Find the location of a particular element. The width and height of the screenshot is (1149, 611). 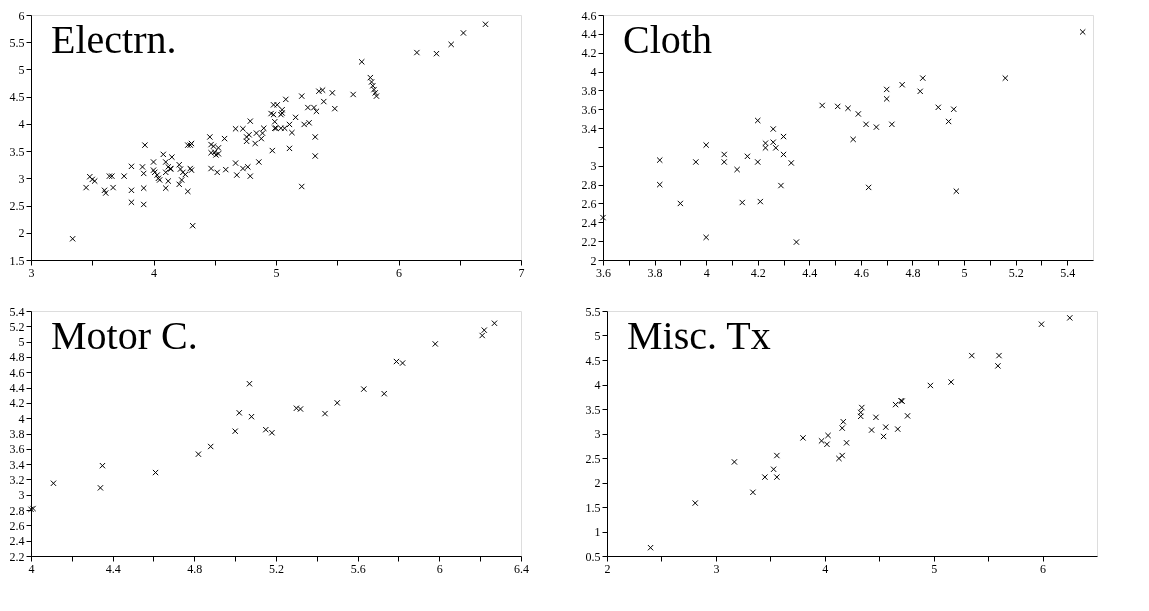

y-tick-label: 4 is located at coordinates (593, 72).